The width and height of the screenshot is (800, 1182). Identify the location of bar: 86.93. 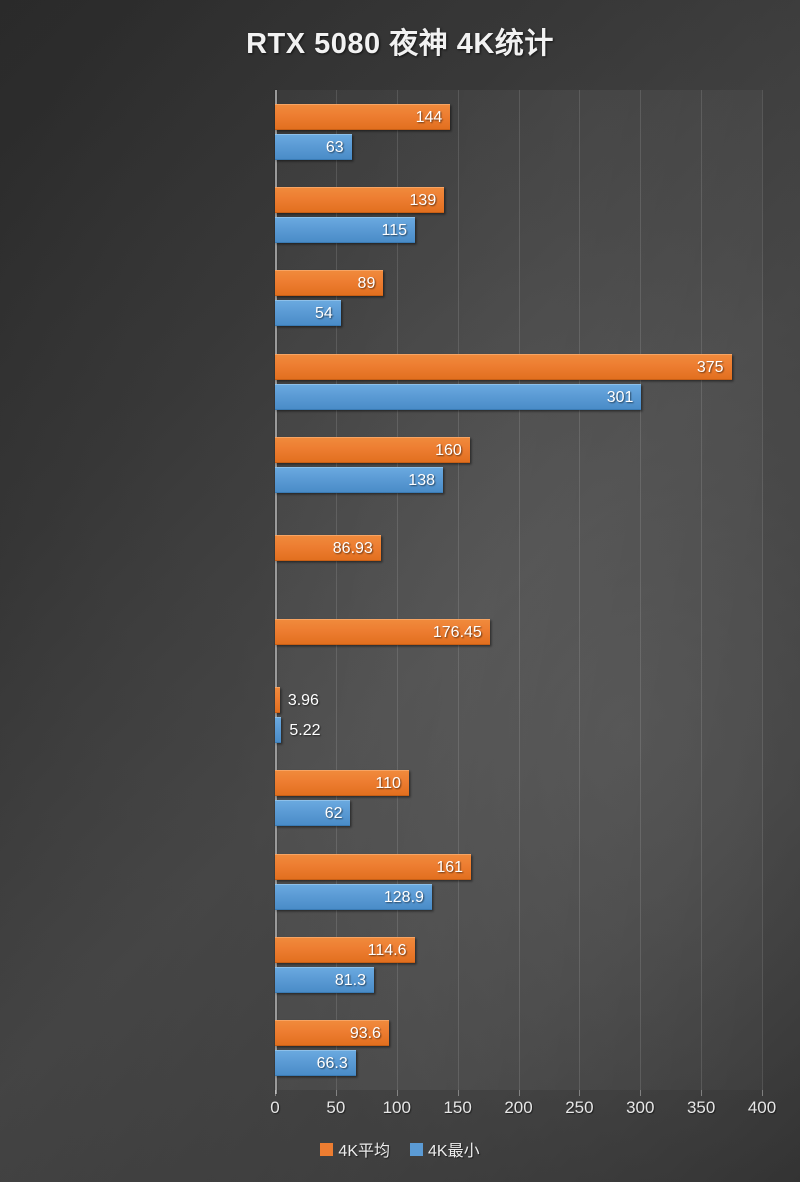
(328, 548).